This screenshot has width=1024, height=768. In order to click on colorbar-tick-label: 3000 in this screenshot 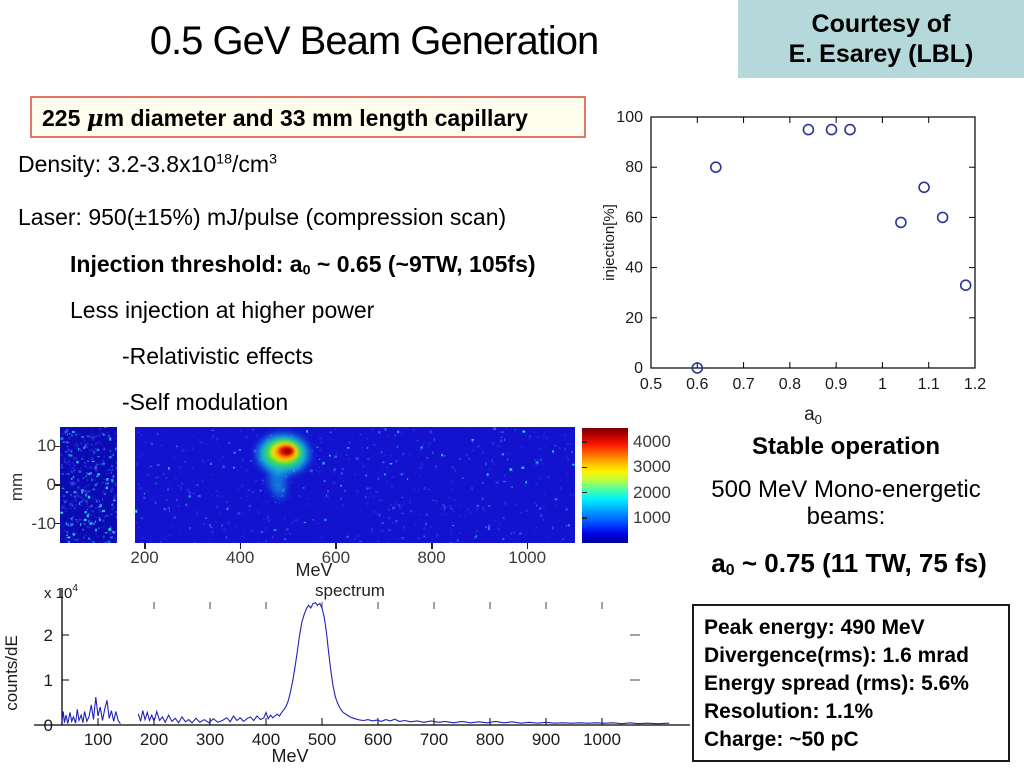, I will do `click(652, 467)`.